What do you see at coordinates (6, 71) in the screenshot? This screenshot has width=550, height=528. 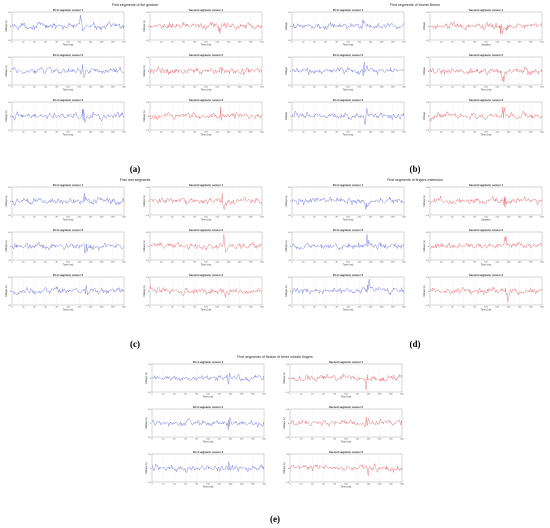 I see `y-axis-label: Voltage (v)` at bounding box center [6, 71].